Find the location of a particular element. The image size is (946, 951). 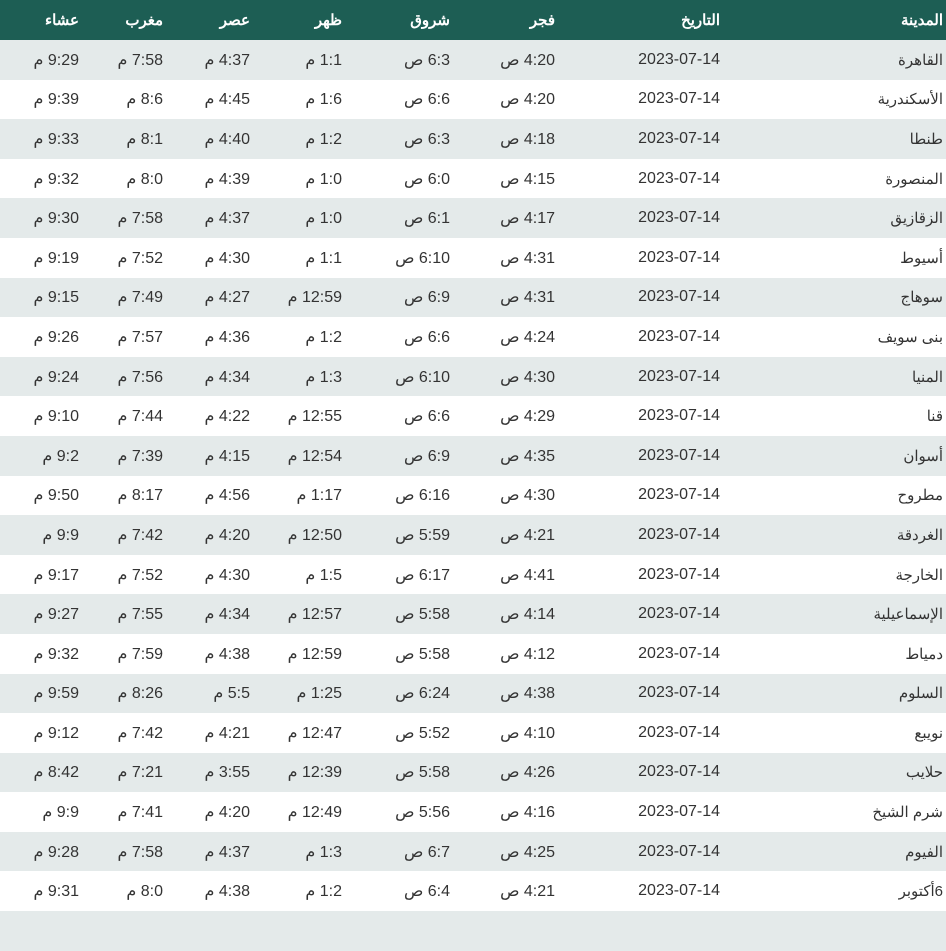

column-header-label: عصر is located at coordinates (234, 20).